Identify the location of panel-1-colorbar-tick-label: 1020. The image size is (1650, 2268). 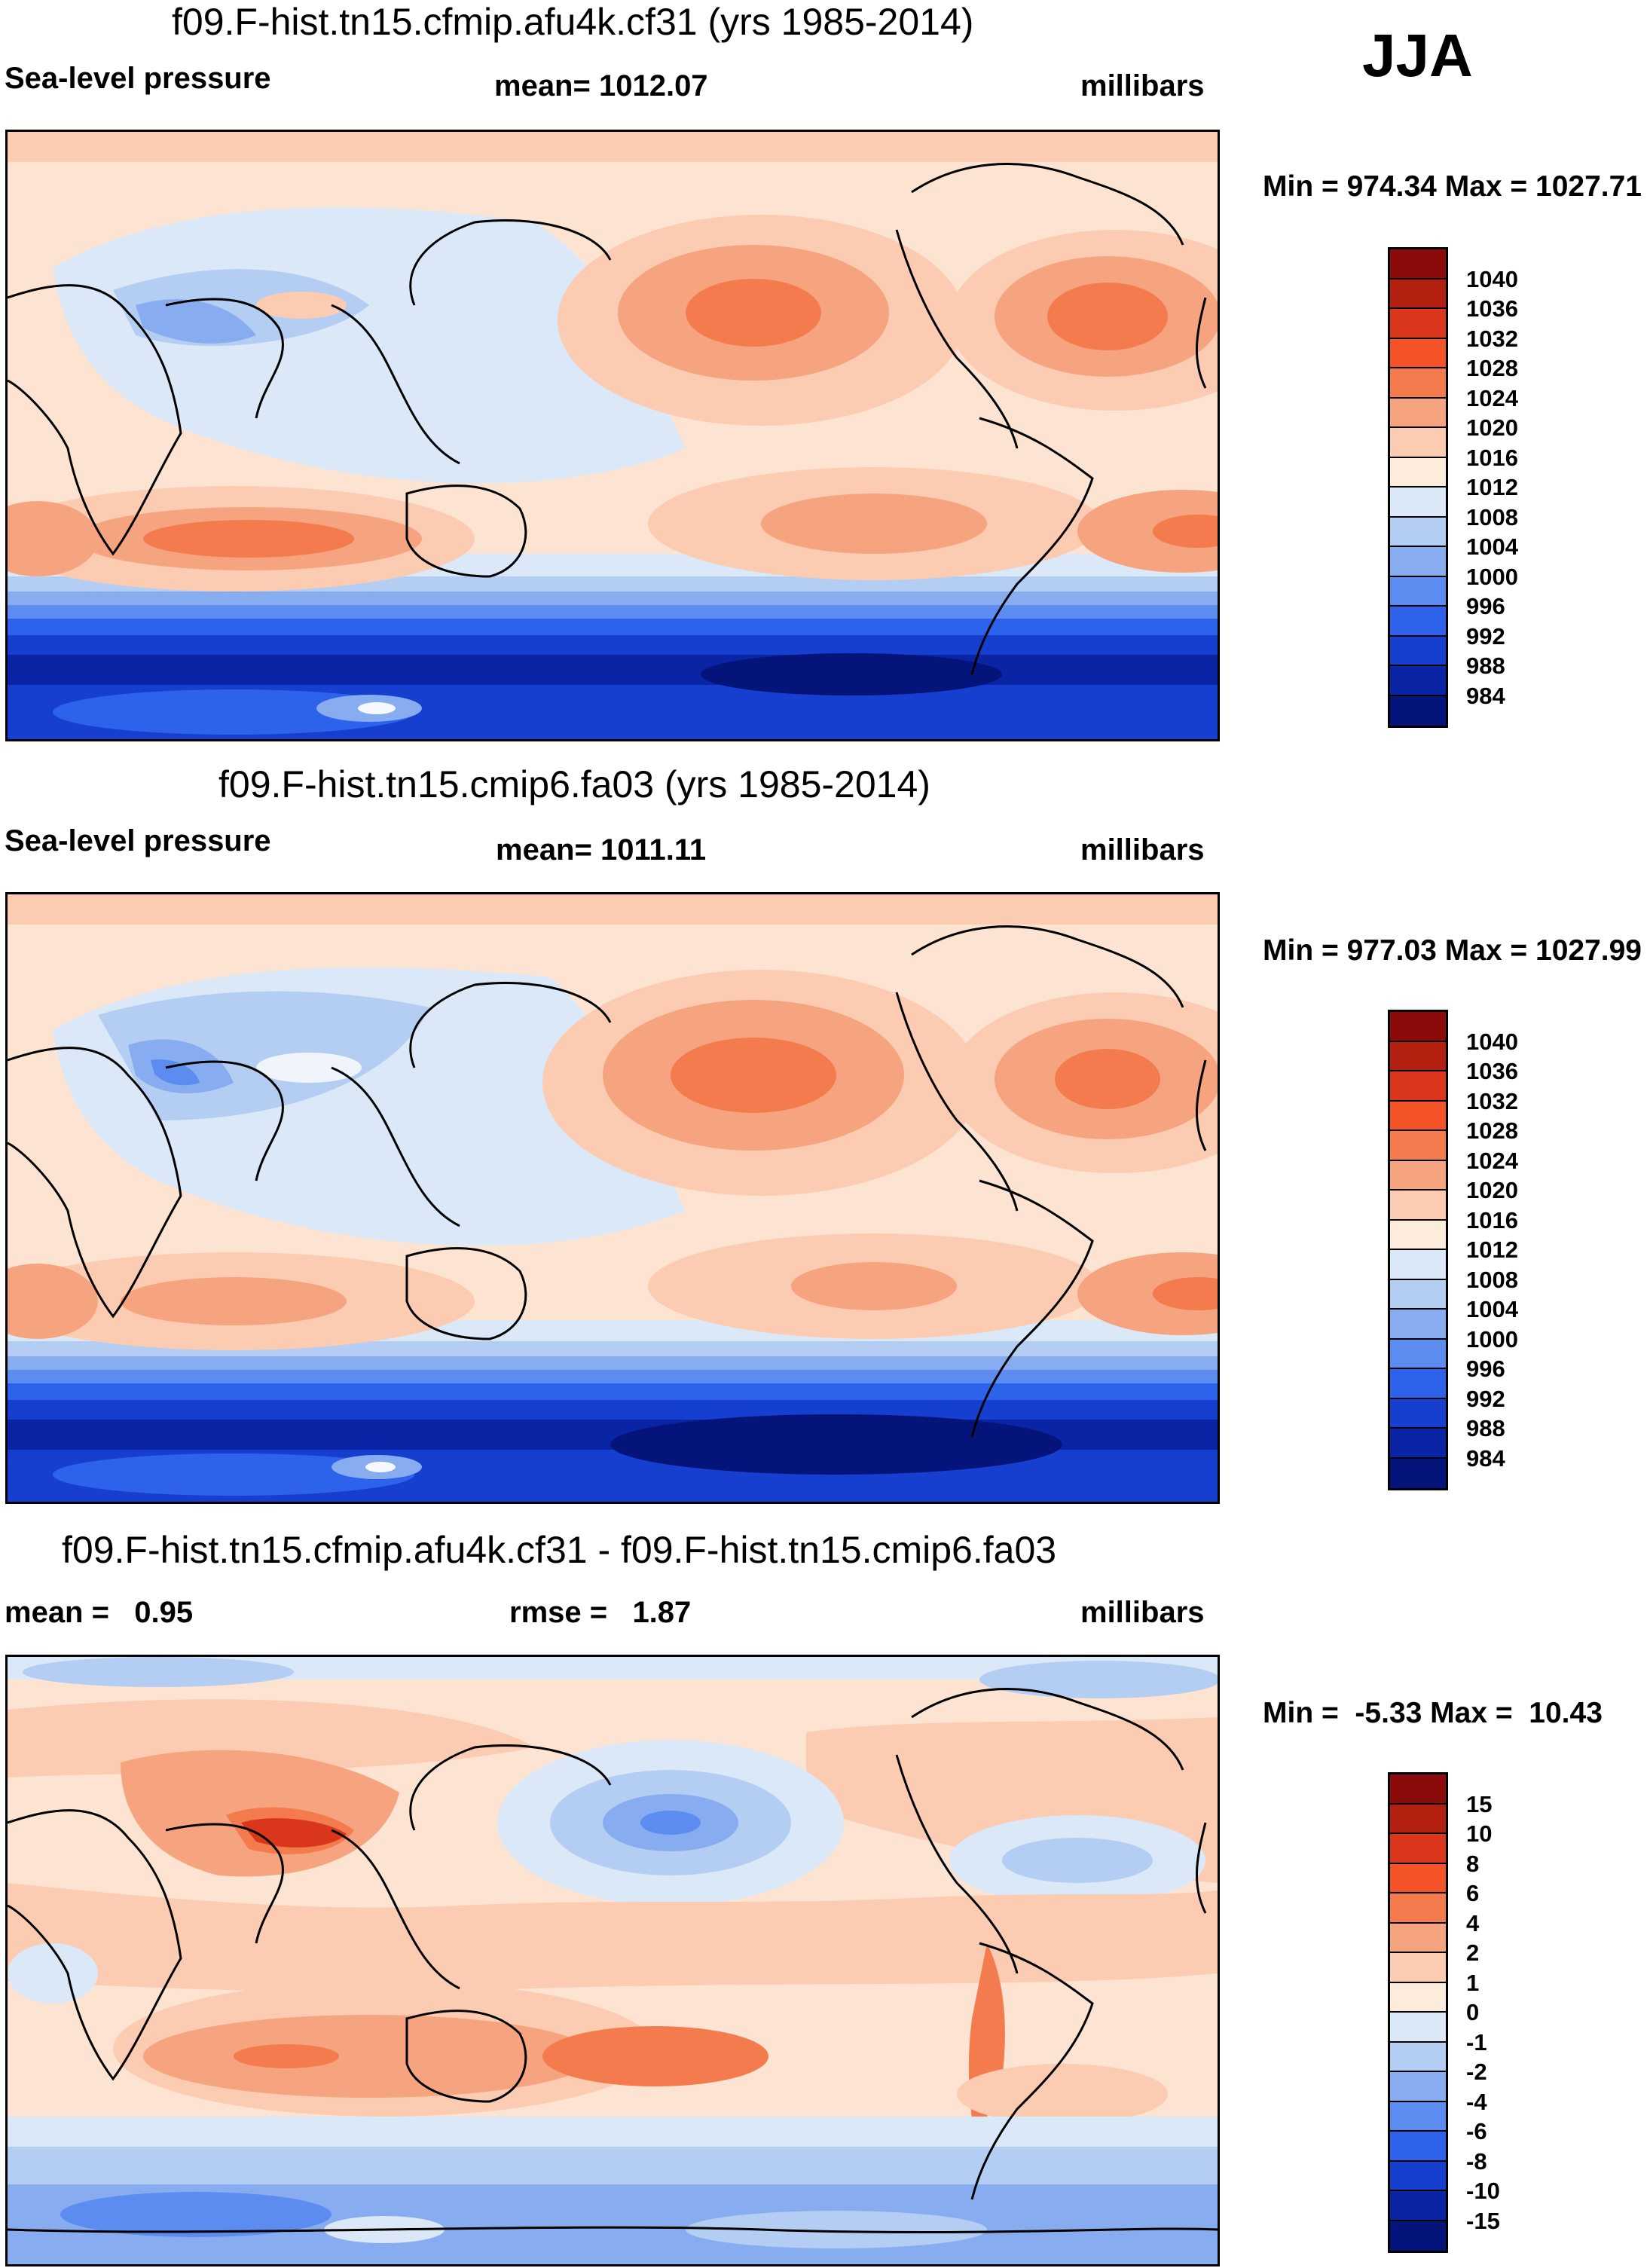
(1492, 427).